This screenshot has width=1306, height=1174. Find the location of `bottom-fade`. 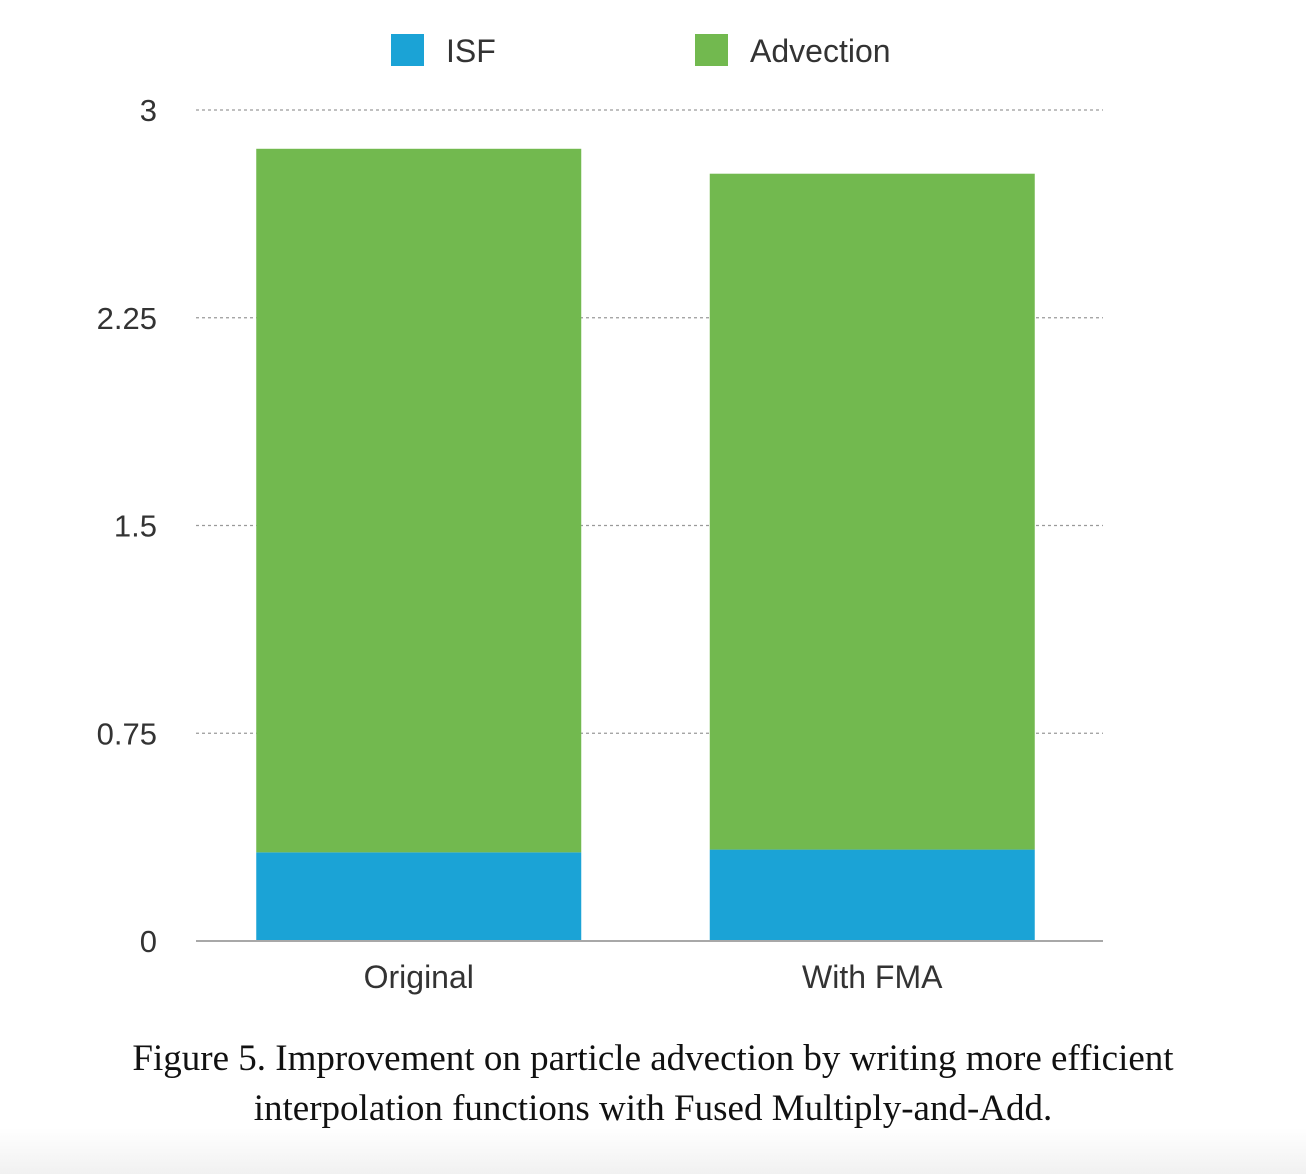

bottom-fade is located at coordinates (653, 1151).